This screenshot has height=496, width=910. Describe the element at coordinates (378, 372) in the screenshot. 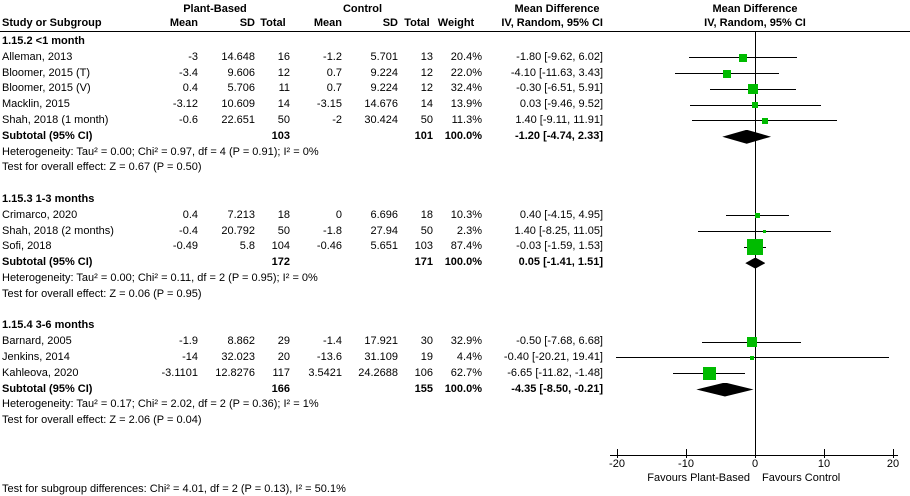

I see `cell-sd2: 24.2688` at that location.